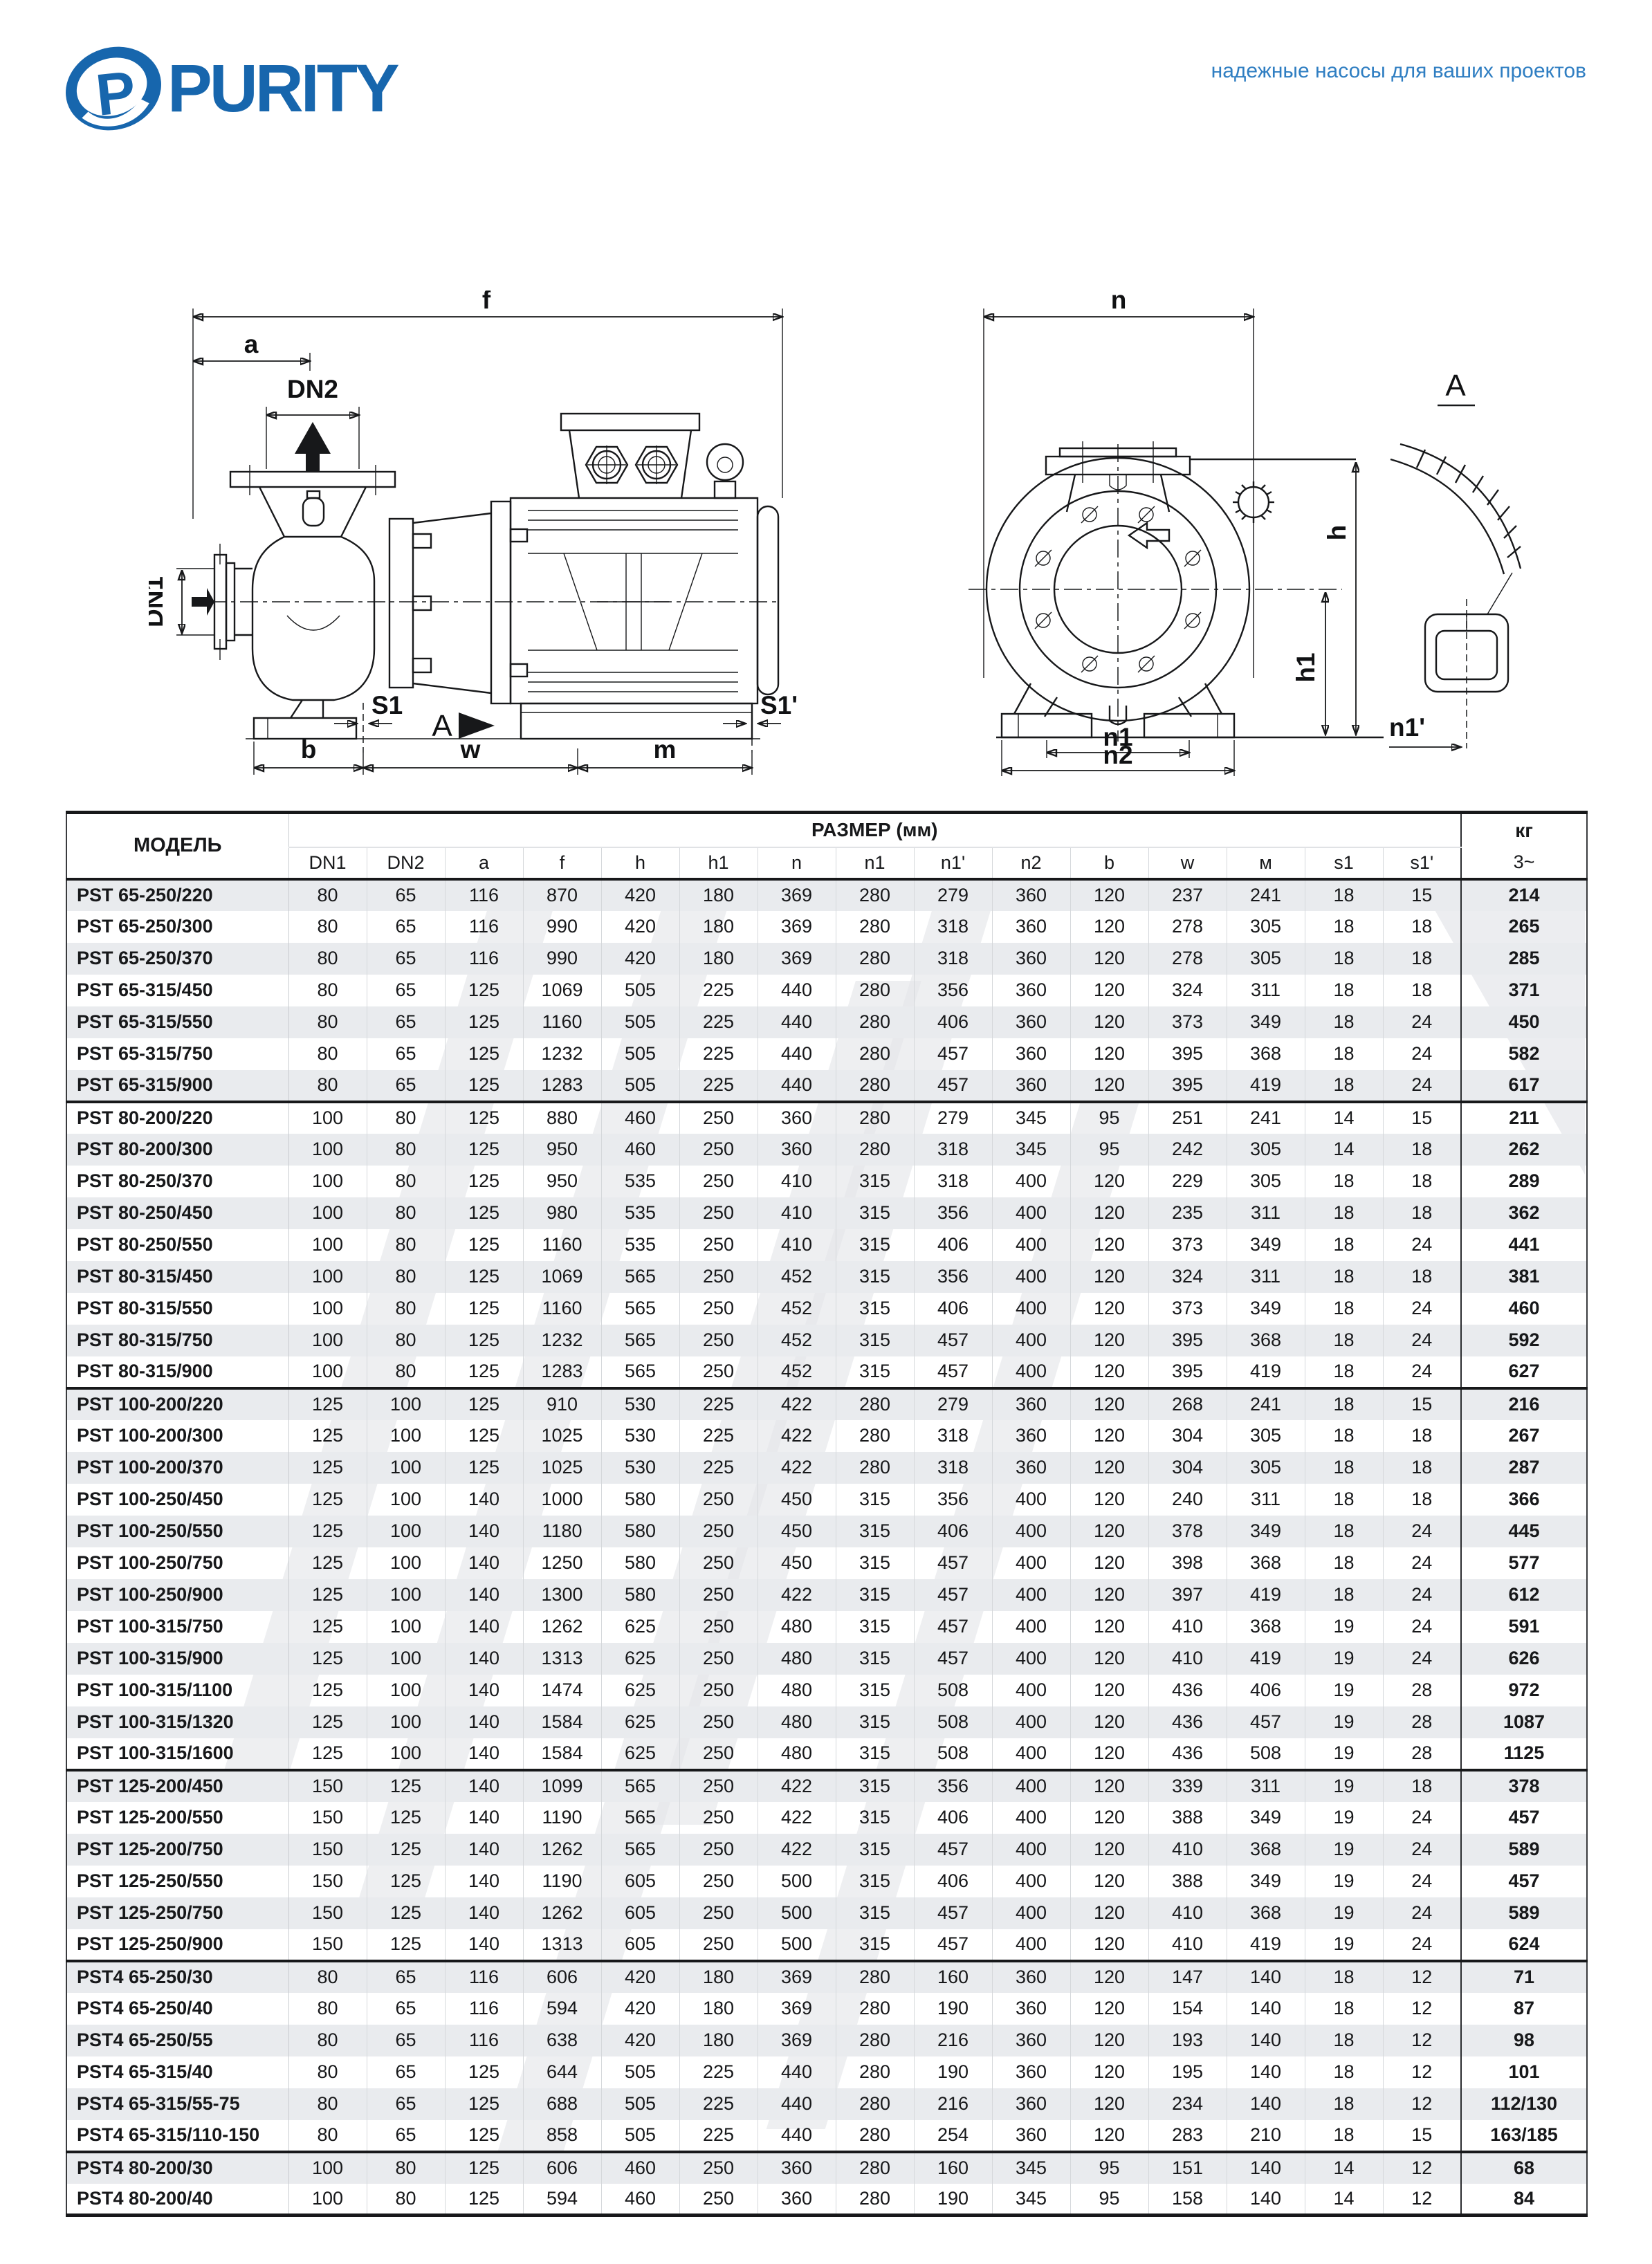 Image resolution: width=1652 pixels, height=2264 pixels. I want to click on model-cell: PST4 80-200/40, so click(177, 2199).